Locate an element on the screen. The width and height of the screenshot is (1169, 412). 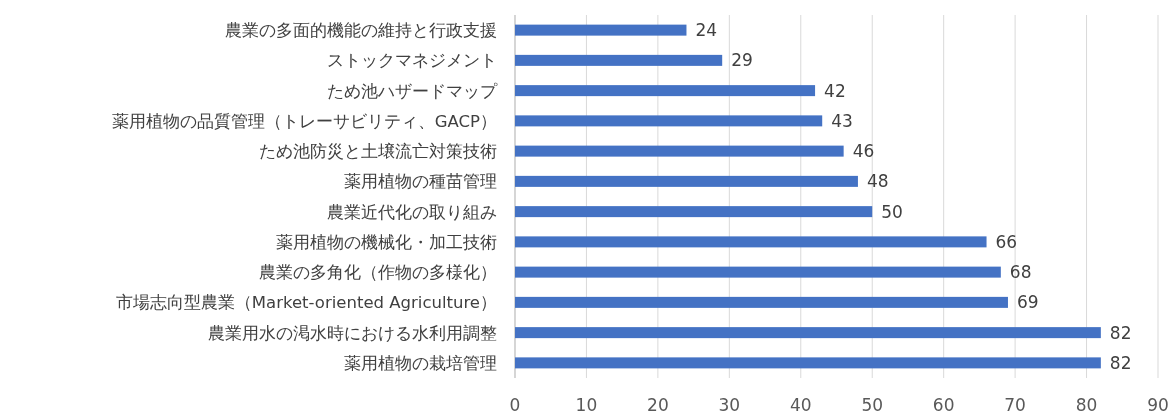
data-label: 24 is located at coordinates (706, 30).